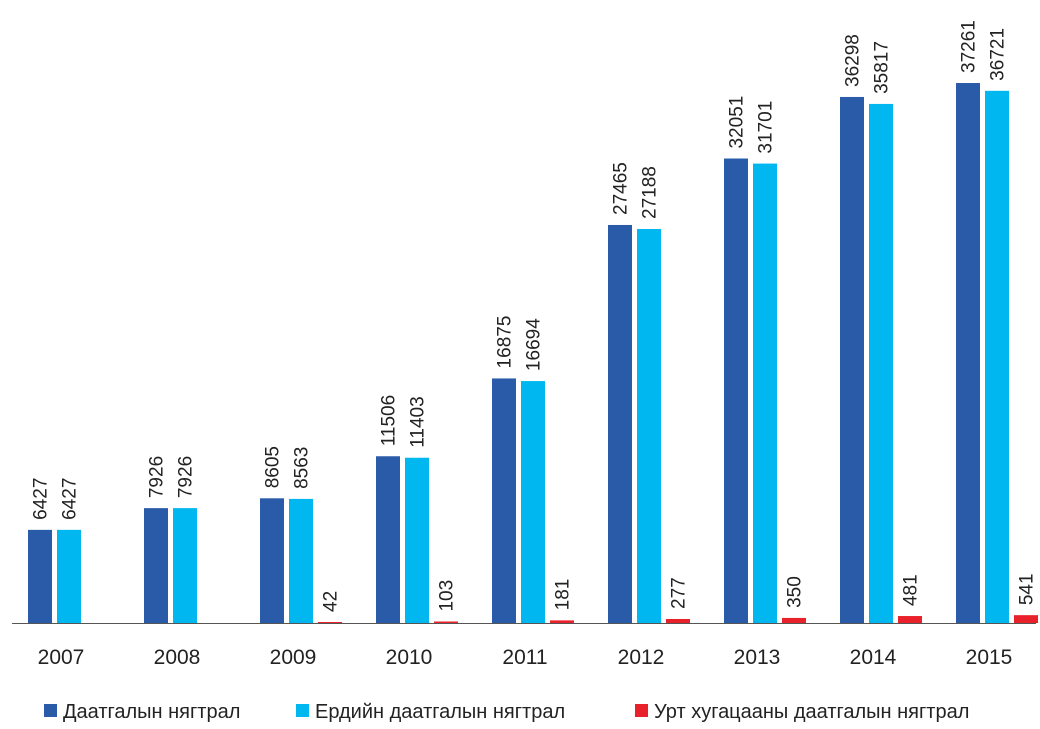 This screenshot has height=729, width=1040. Describe the element at coordinates (389, 420) in the screenshot. I see `value-label-2010-series-1: 11506` at that location.